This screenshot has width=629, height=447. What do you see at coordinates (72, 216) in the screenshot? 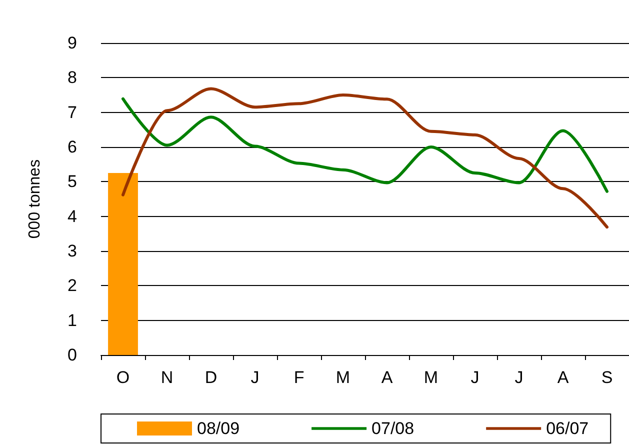
I see `y-tick-label: 4` at bounding box center [72, 216].